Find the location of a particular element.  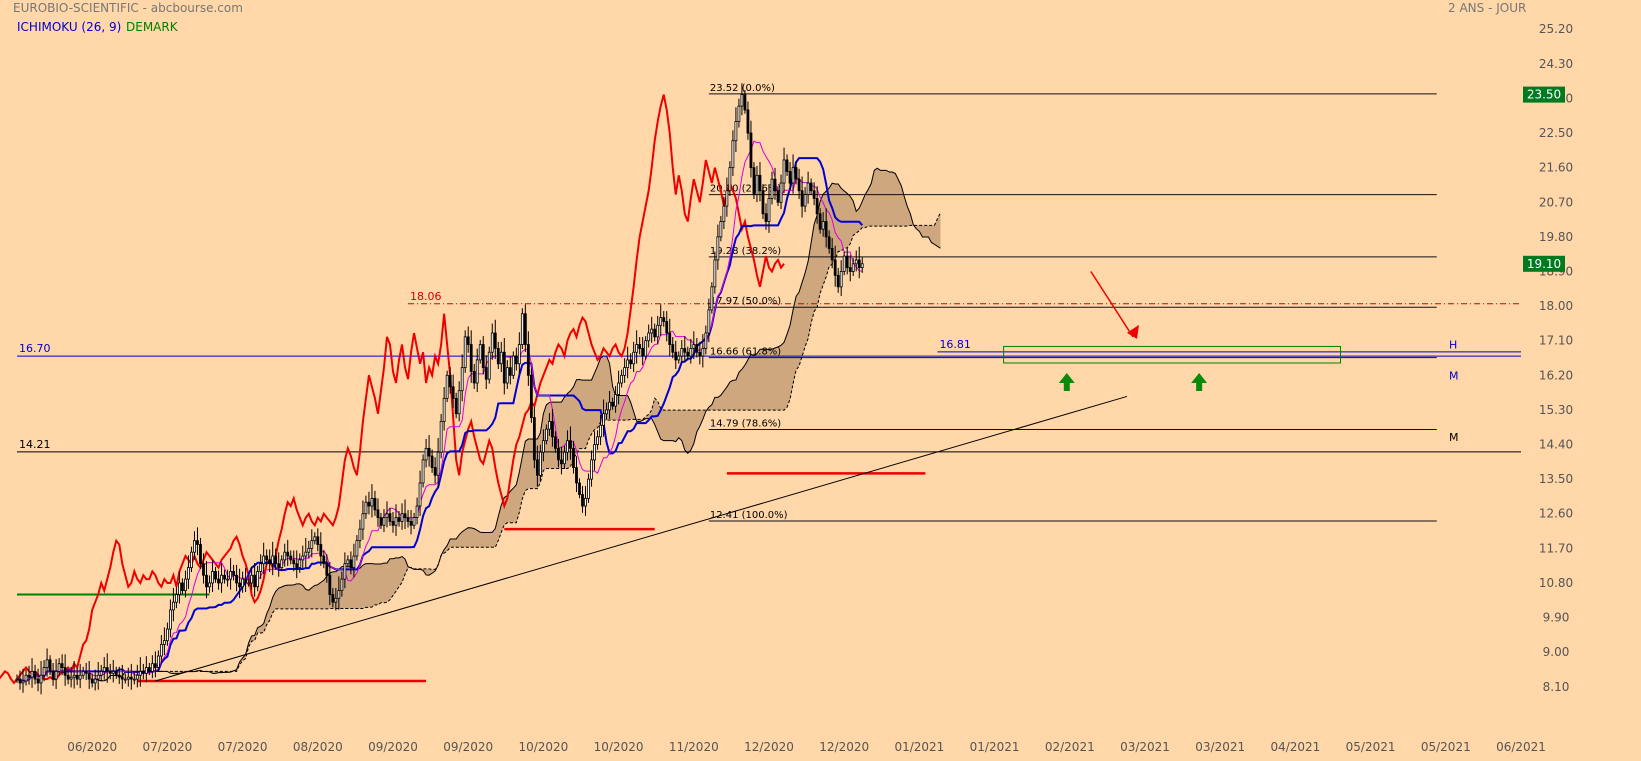

y-tick-17: 9.90 is located at coordinates (1556, 618).